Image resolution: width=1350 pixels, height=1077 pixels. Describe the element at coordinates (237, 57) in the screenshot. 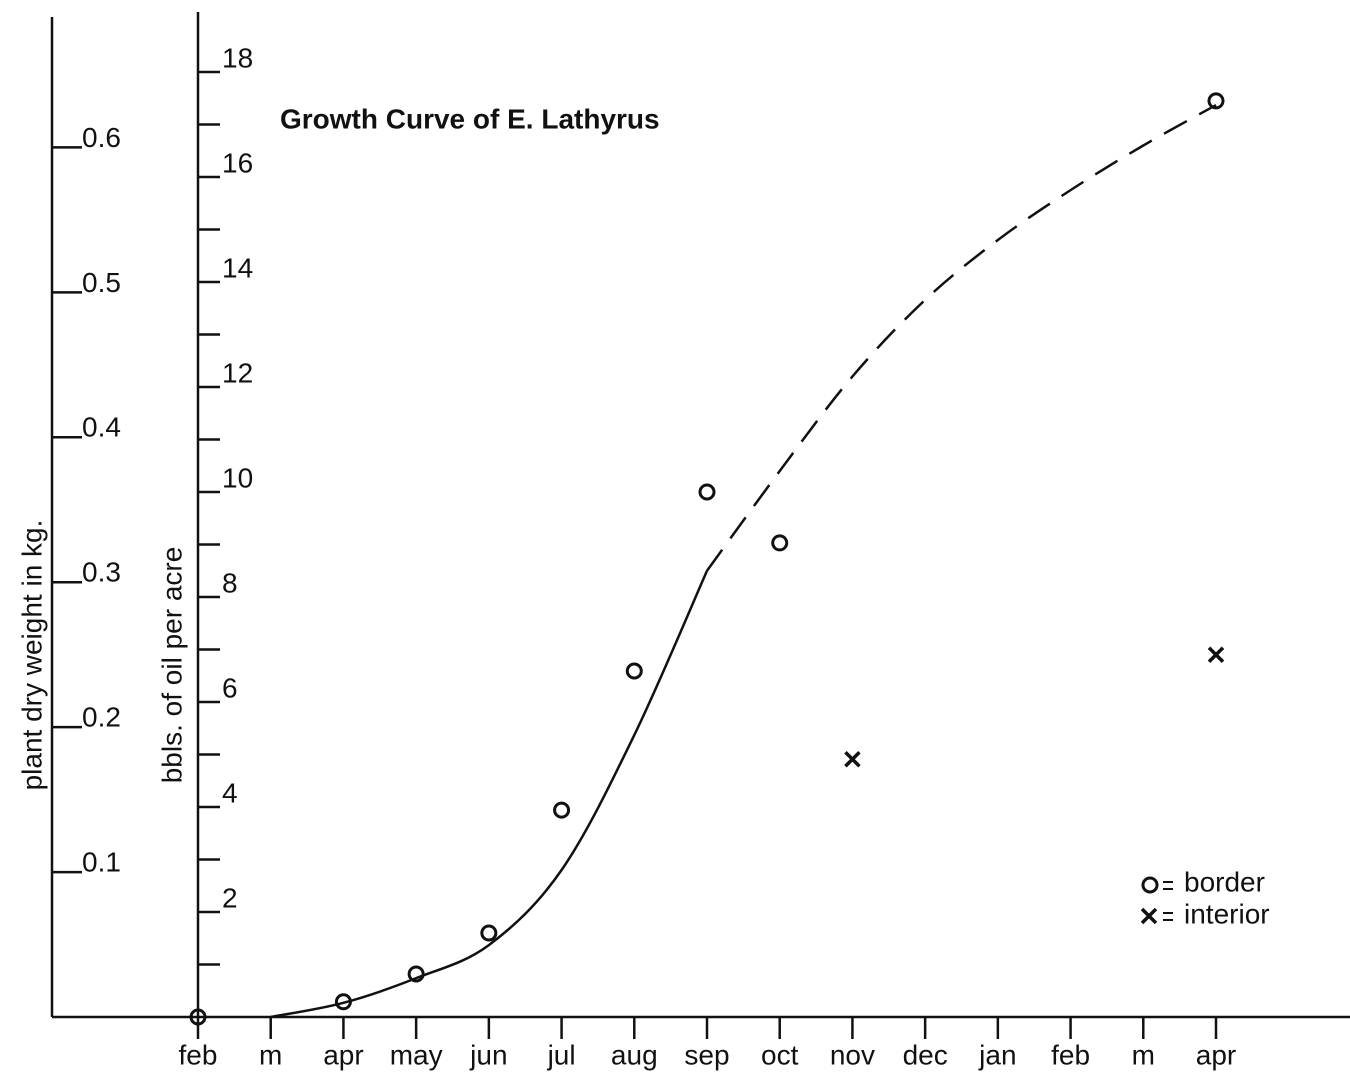

I see `y-tick-label: 18` at that location.